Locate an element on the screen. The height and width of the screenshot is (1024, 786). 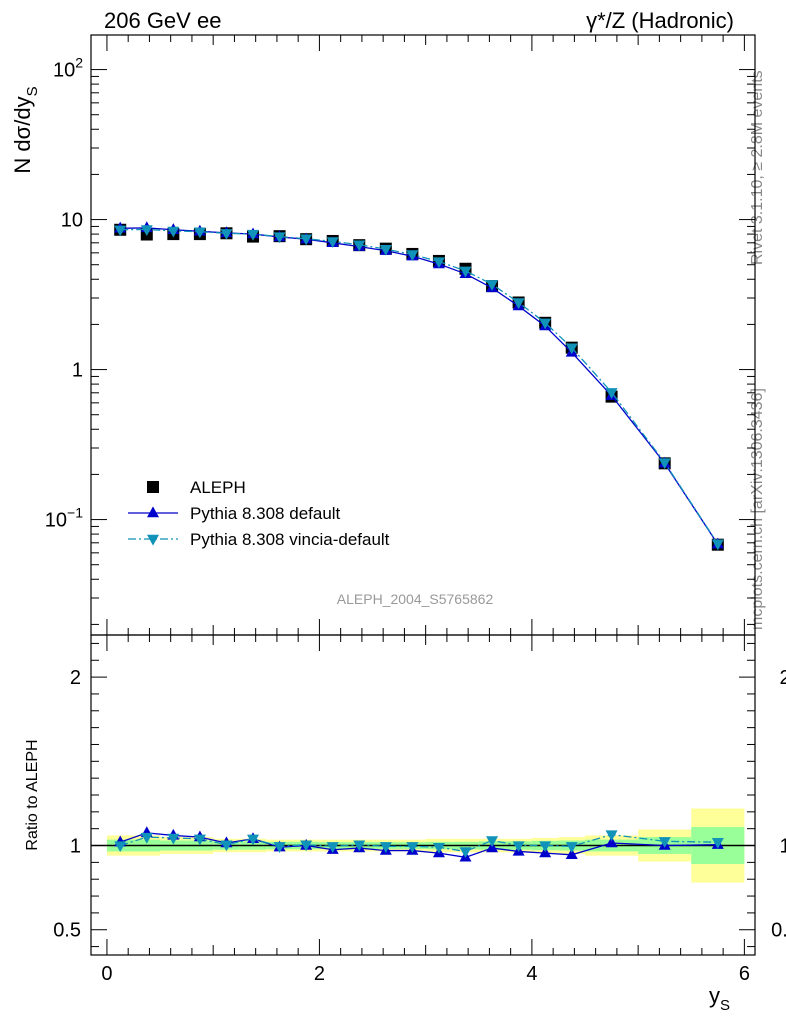
x-tick-label: 0 is located at coordinates (106, 974).